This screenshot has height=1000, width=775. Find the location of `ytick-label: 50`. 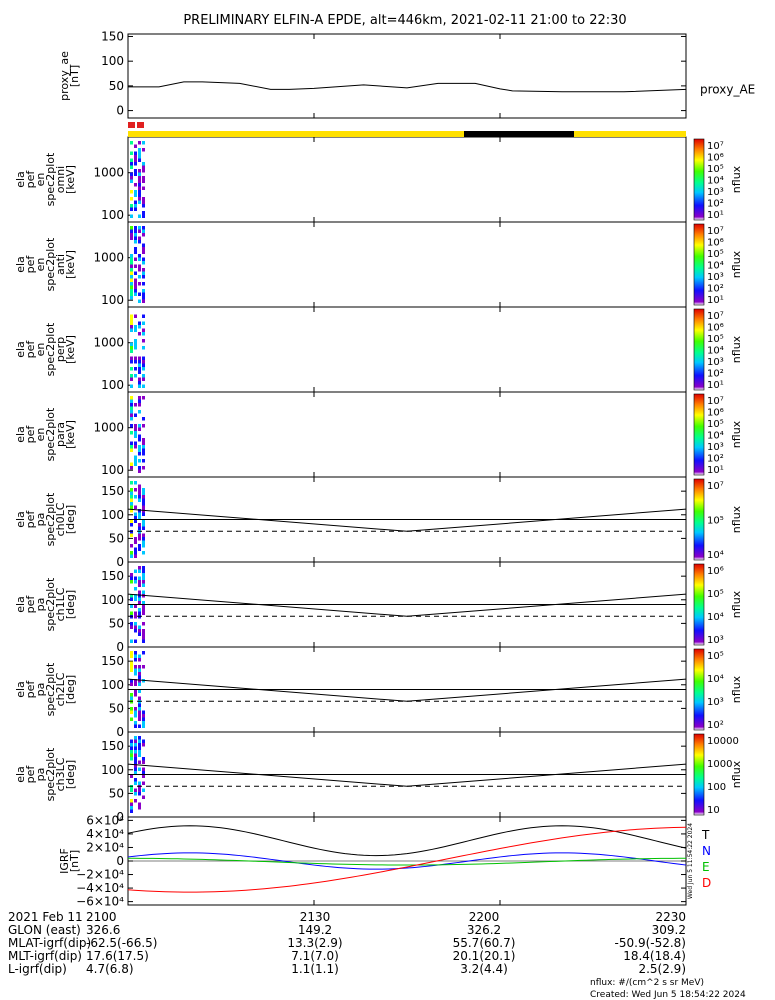

ytick-label: 50 is located at coordinates (116, 86).